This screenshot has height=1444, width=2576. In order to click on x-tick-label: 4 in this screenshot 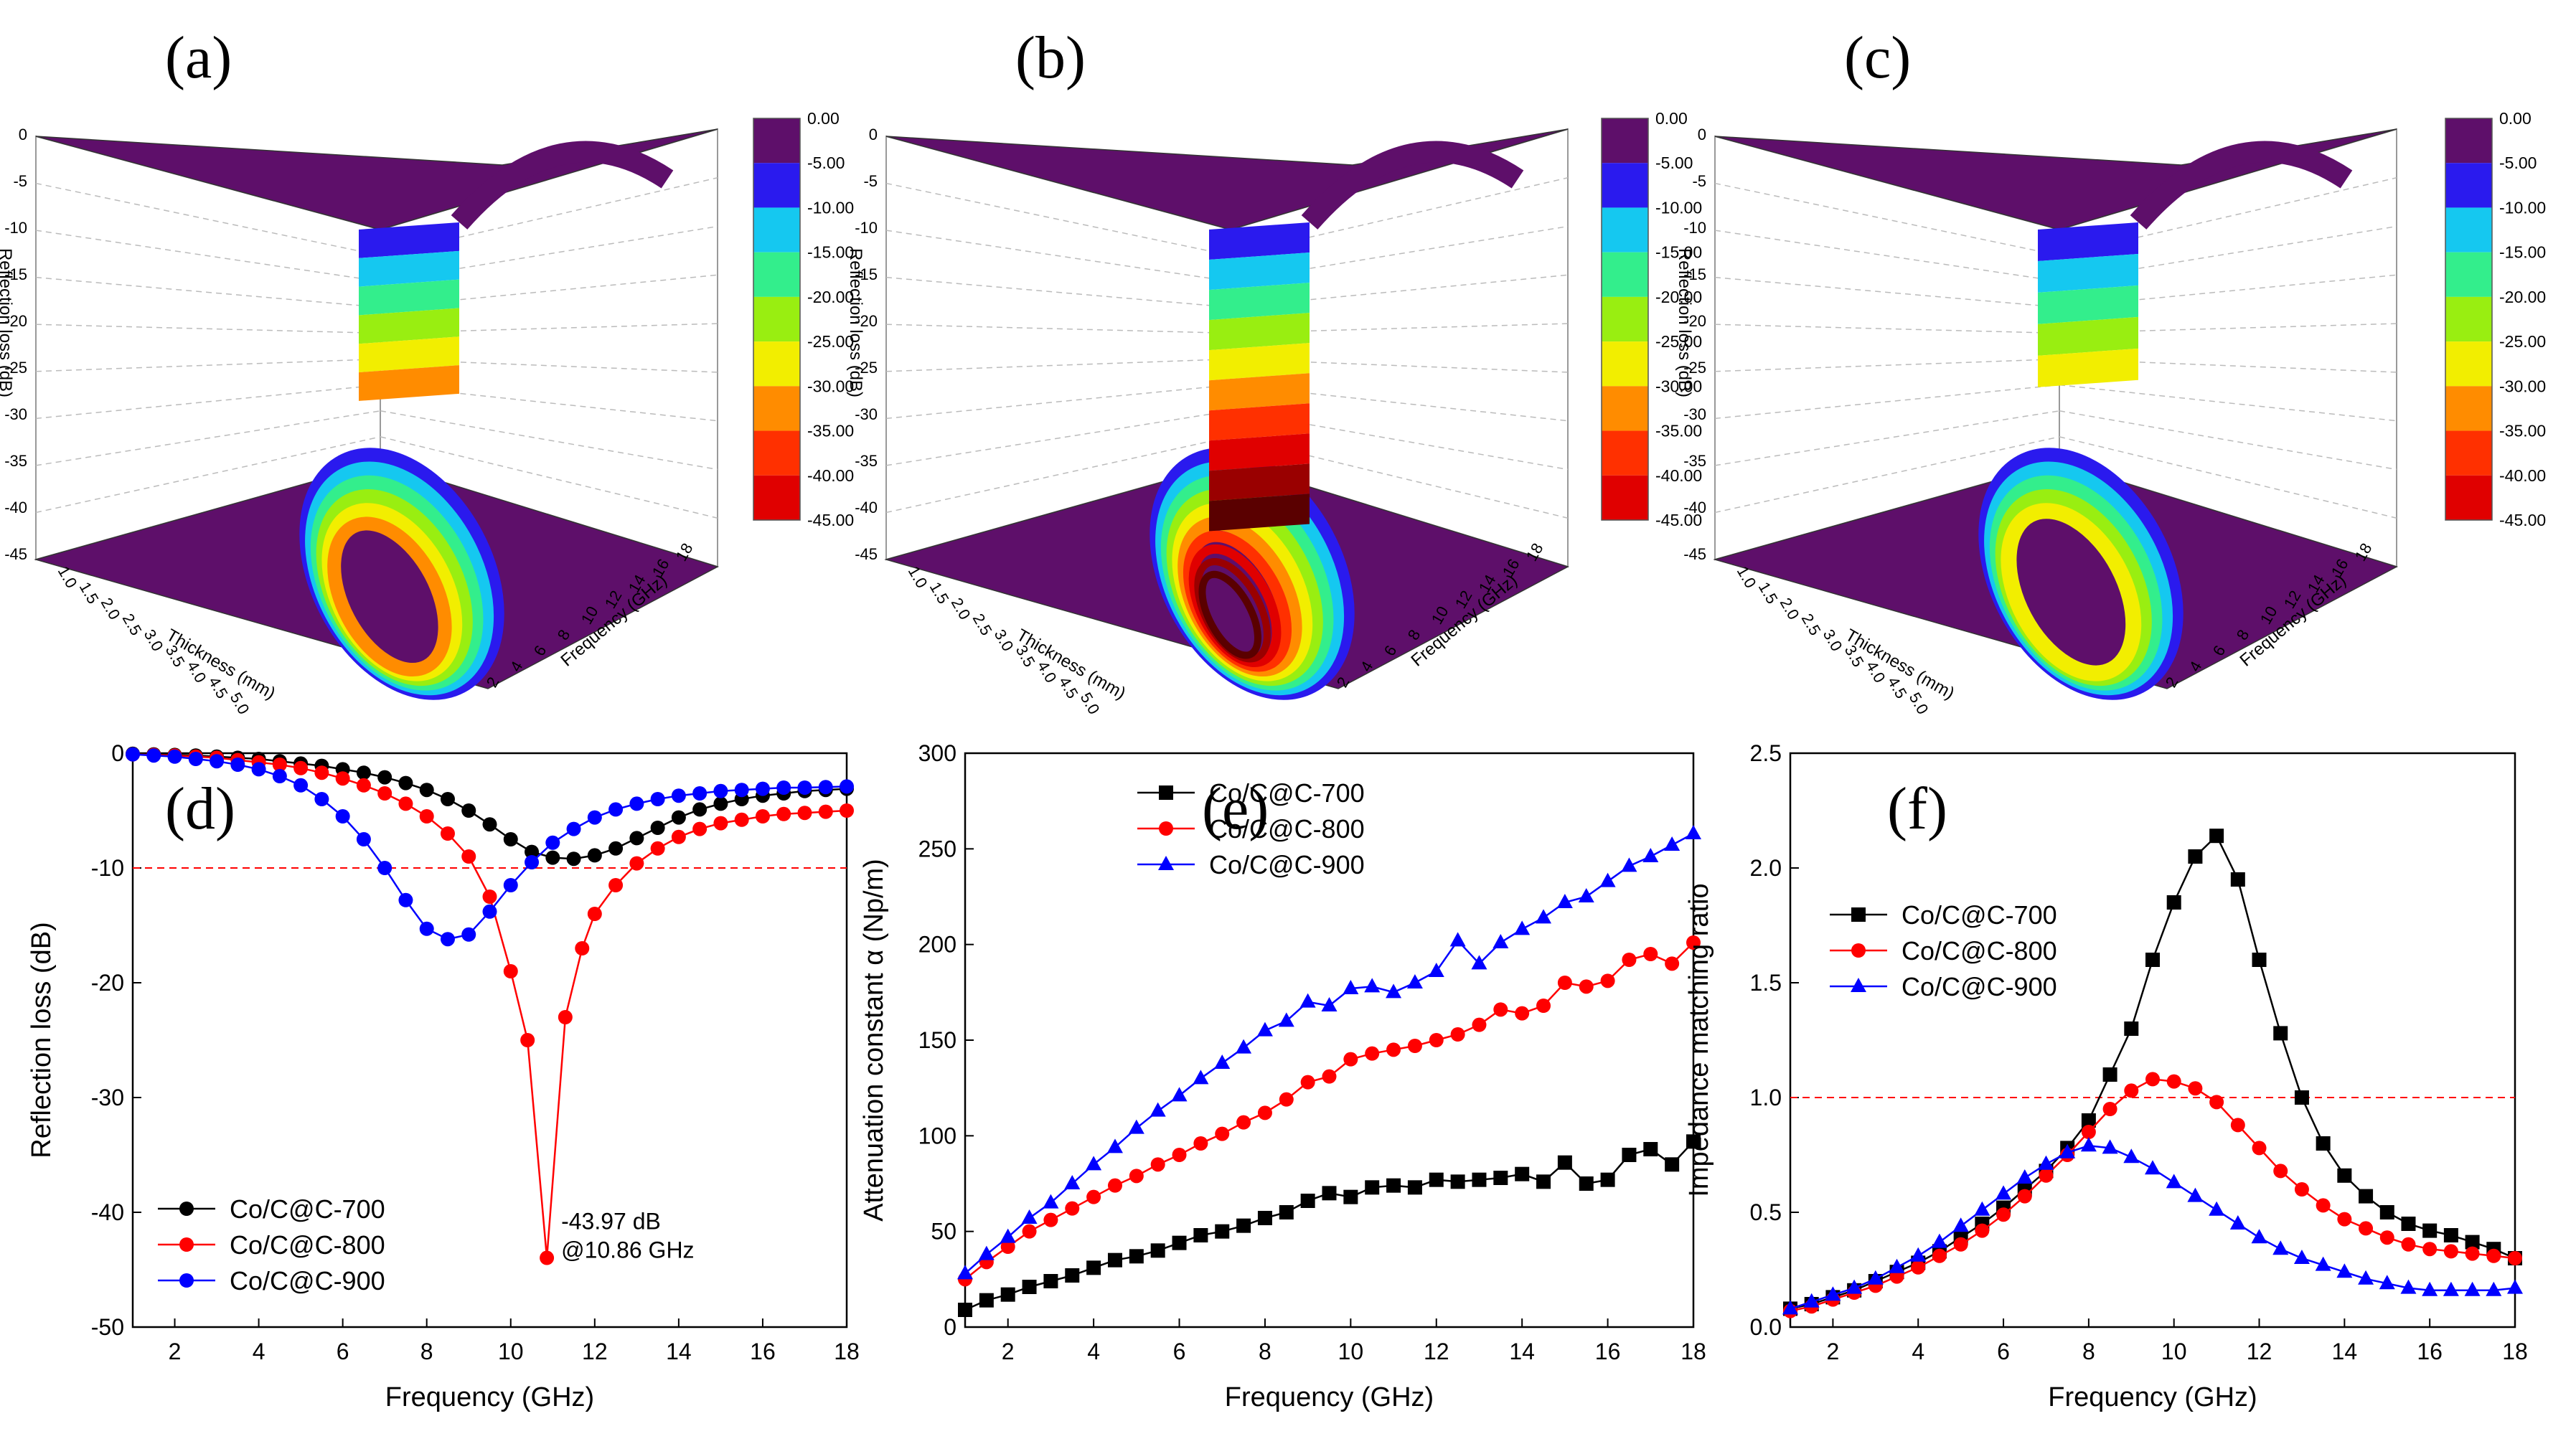, I will do `click(259, 1351)`.